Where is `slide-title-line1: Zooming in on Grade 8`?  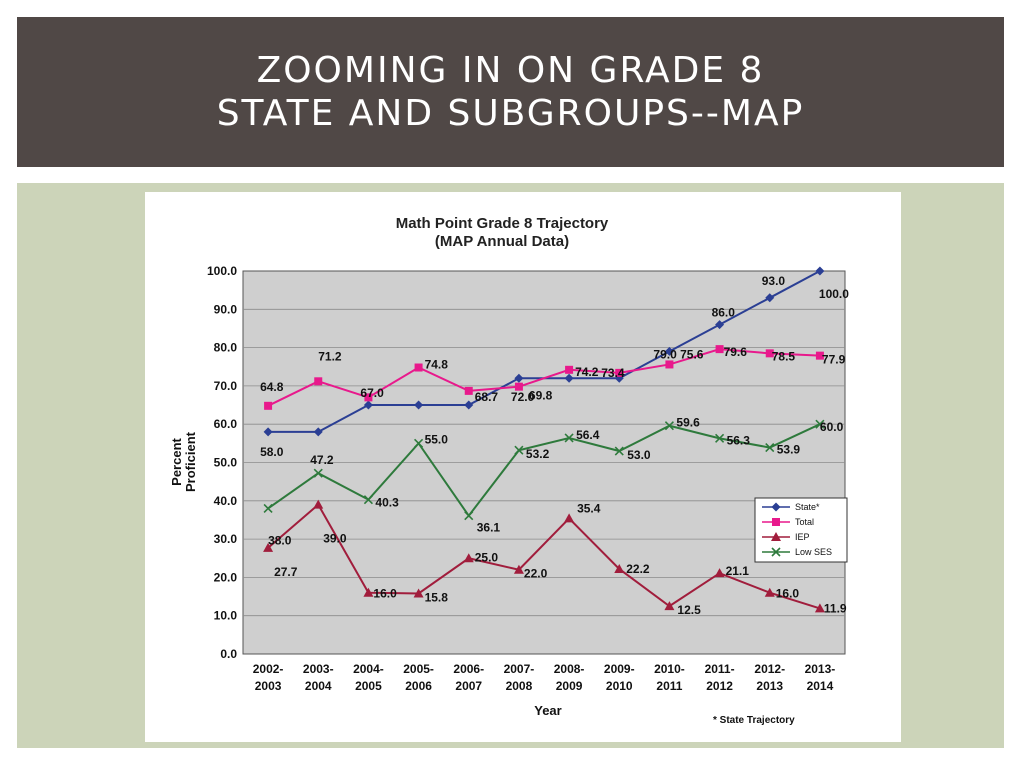
slide-title-line1: Zooming in on Grade 8 is located at coordinates (510, 70).